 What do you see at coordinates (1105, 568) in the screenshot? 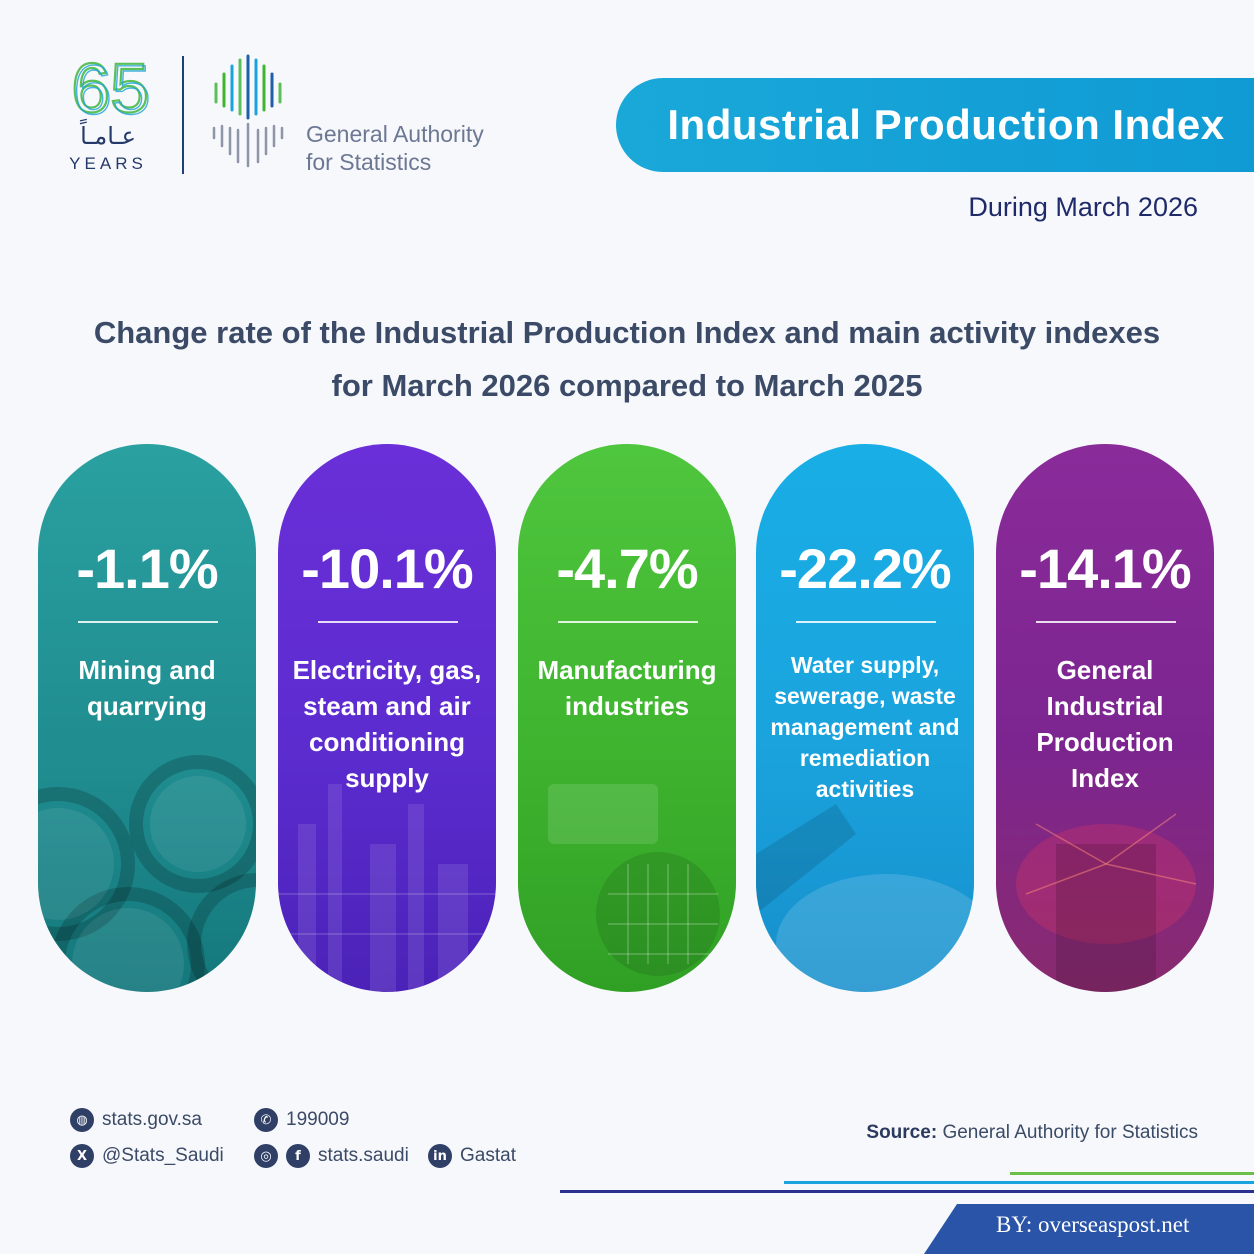
I see `card-value: -14.1%` at bounding box center [1105, 568].